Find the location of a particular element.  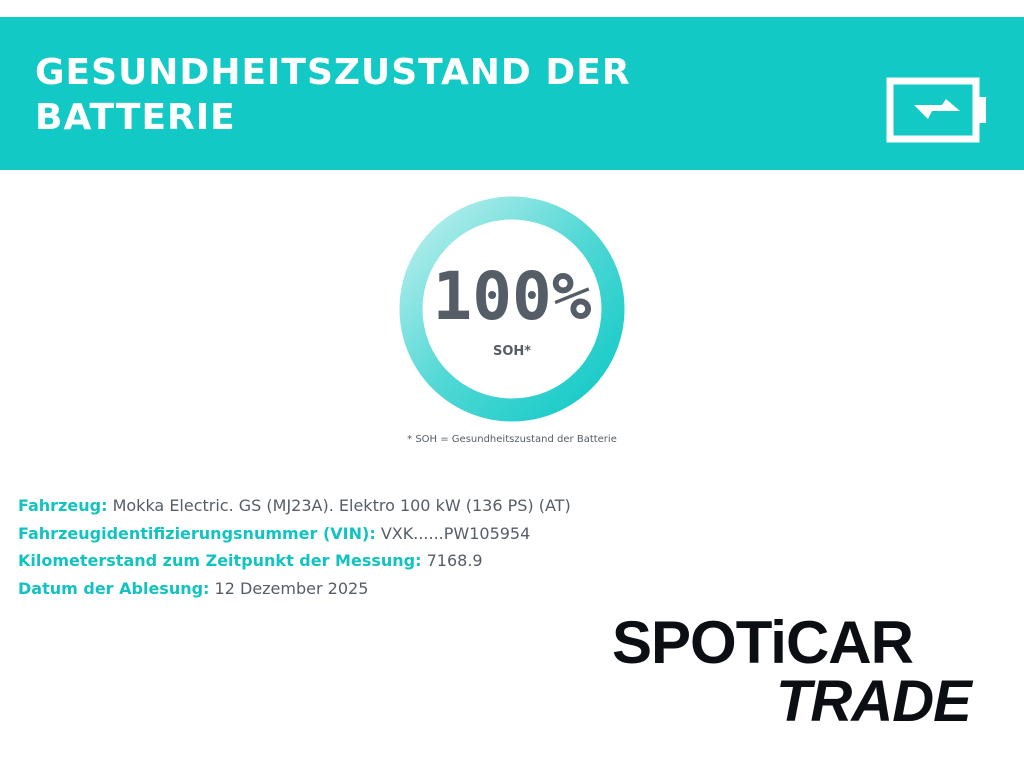

detail-value: 12 Dezember 2025 is located at coordinates (291, 588).